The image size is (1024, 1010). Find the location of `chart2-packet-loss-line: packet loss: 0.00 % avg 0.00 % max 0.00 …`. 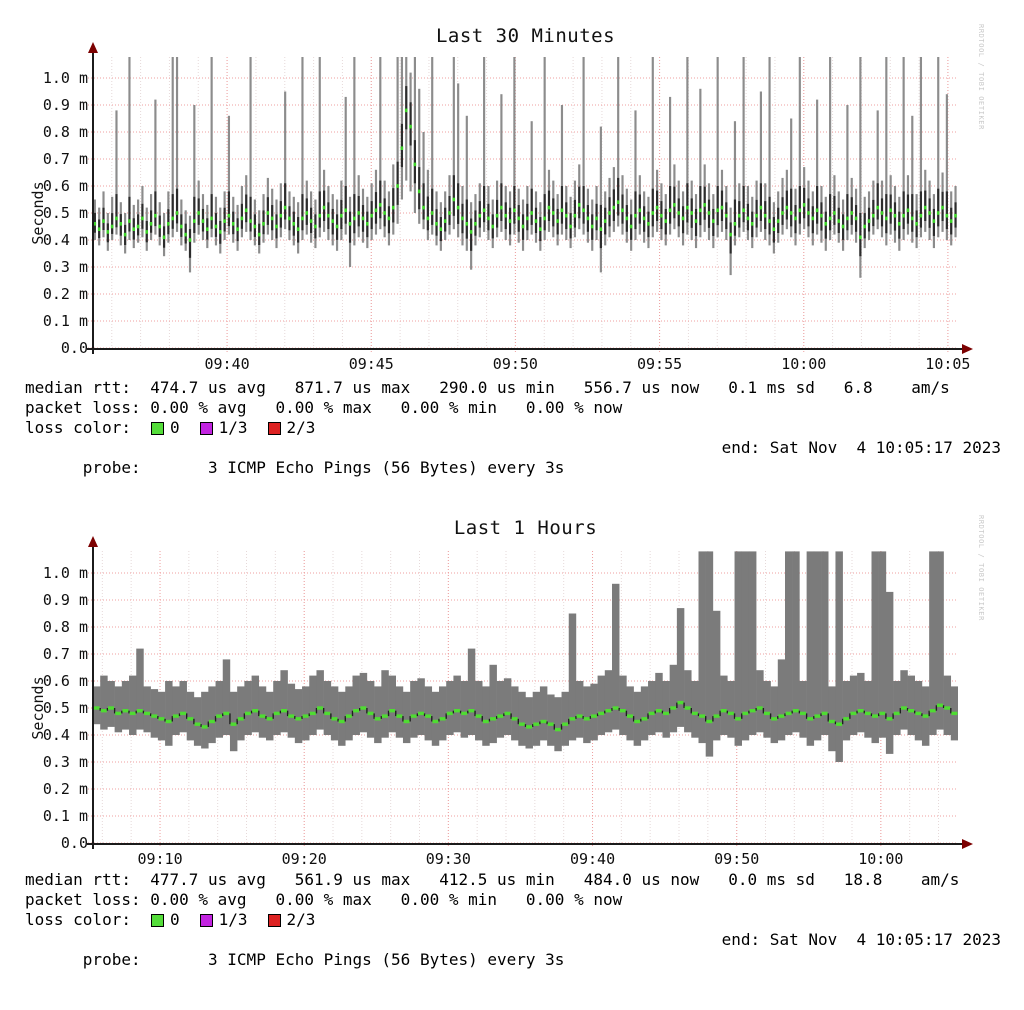

chart2-packet-loss-line: packet loss: 0.00 % avg 0.00 % max 0.00 … is located at coordinates (324, 899).